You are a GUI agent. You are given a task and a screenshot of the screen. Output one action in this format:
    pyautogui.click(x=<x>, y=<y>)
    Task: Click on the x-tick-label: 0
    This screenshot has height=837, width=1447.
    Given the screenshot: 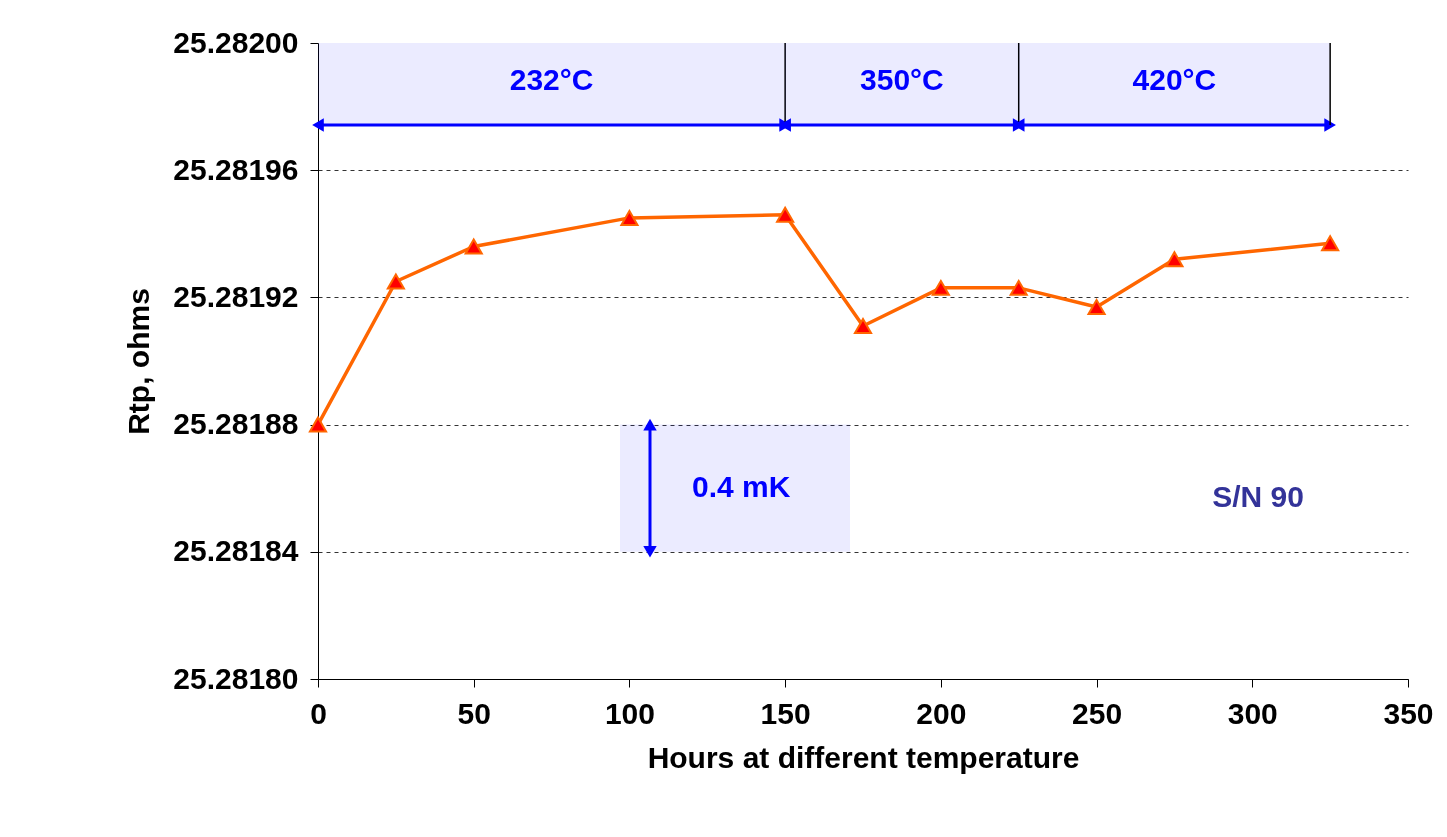 What is the action you would take?
    pyautogui.click(x=318, y=713)
    